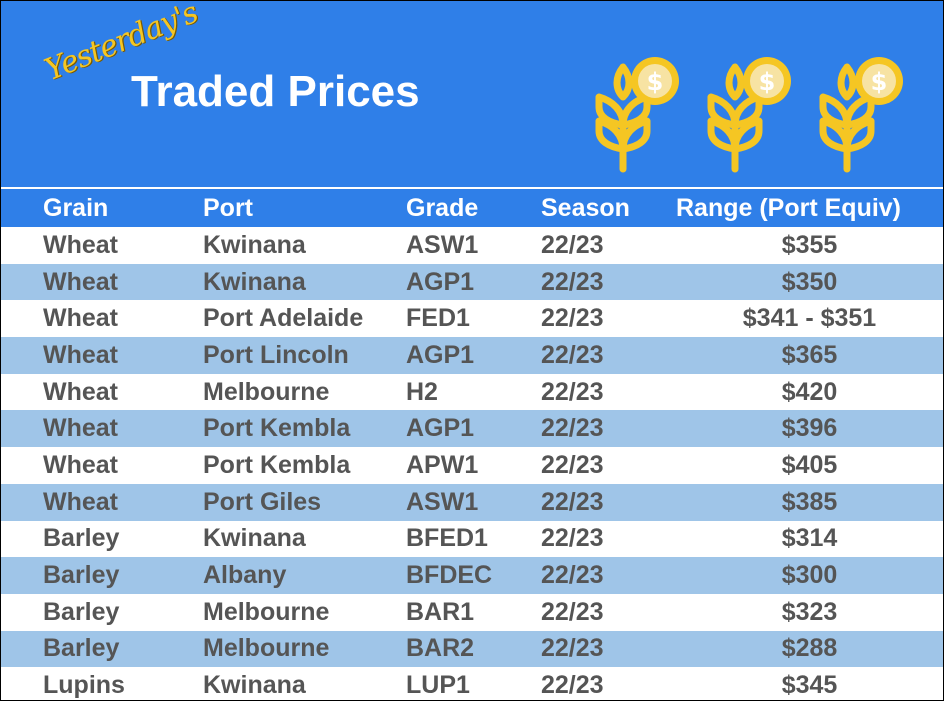  I want to click on table-row: Wheat Kwinana ASW1 22/23 $355, so click(472, 245).